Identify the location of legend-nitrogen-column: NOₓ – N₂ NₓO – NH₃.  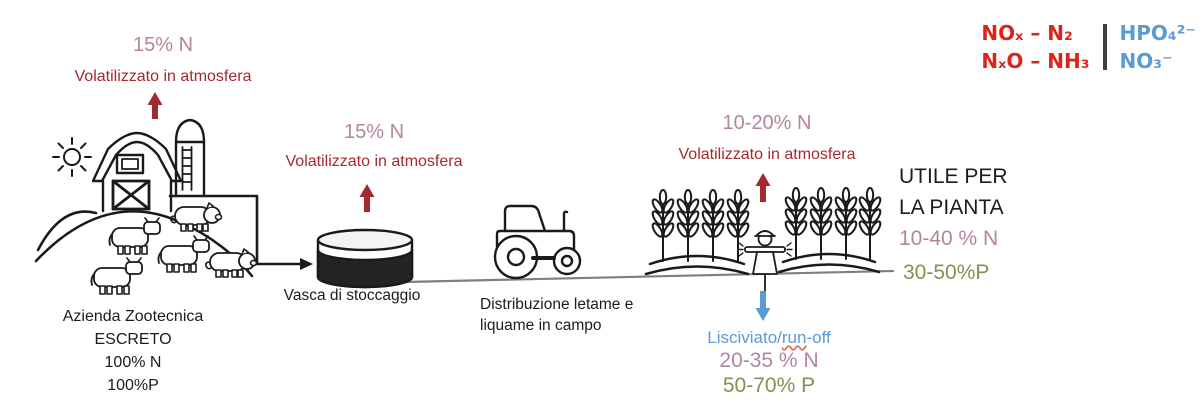
(1035, 47).